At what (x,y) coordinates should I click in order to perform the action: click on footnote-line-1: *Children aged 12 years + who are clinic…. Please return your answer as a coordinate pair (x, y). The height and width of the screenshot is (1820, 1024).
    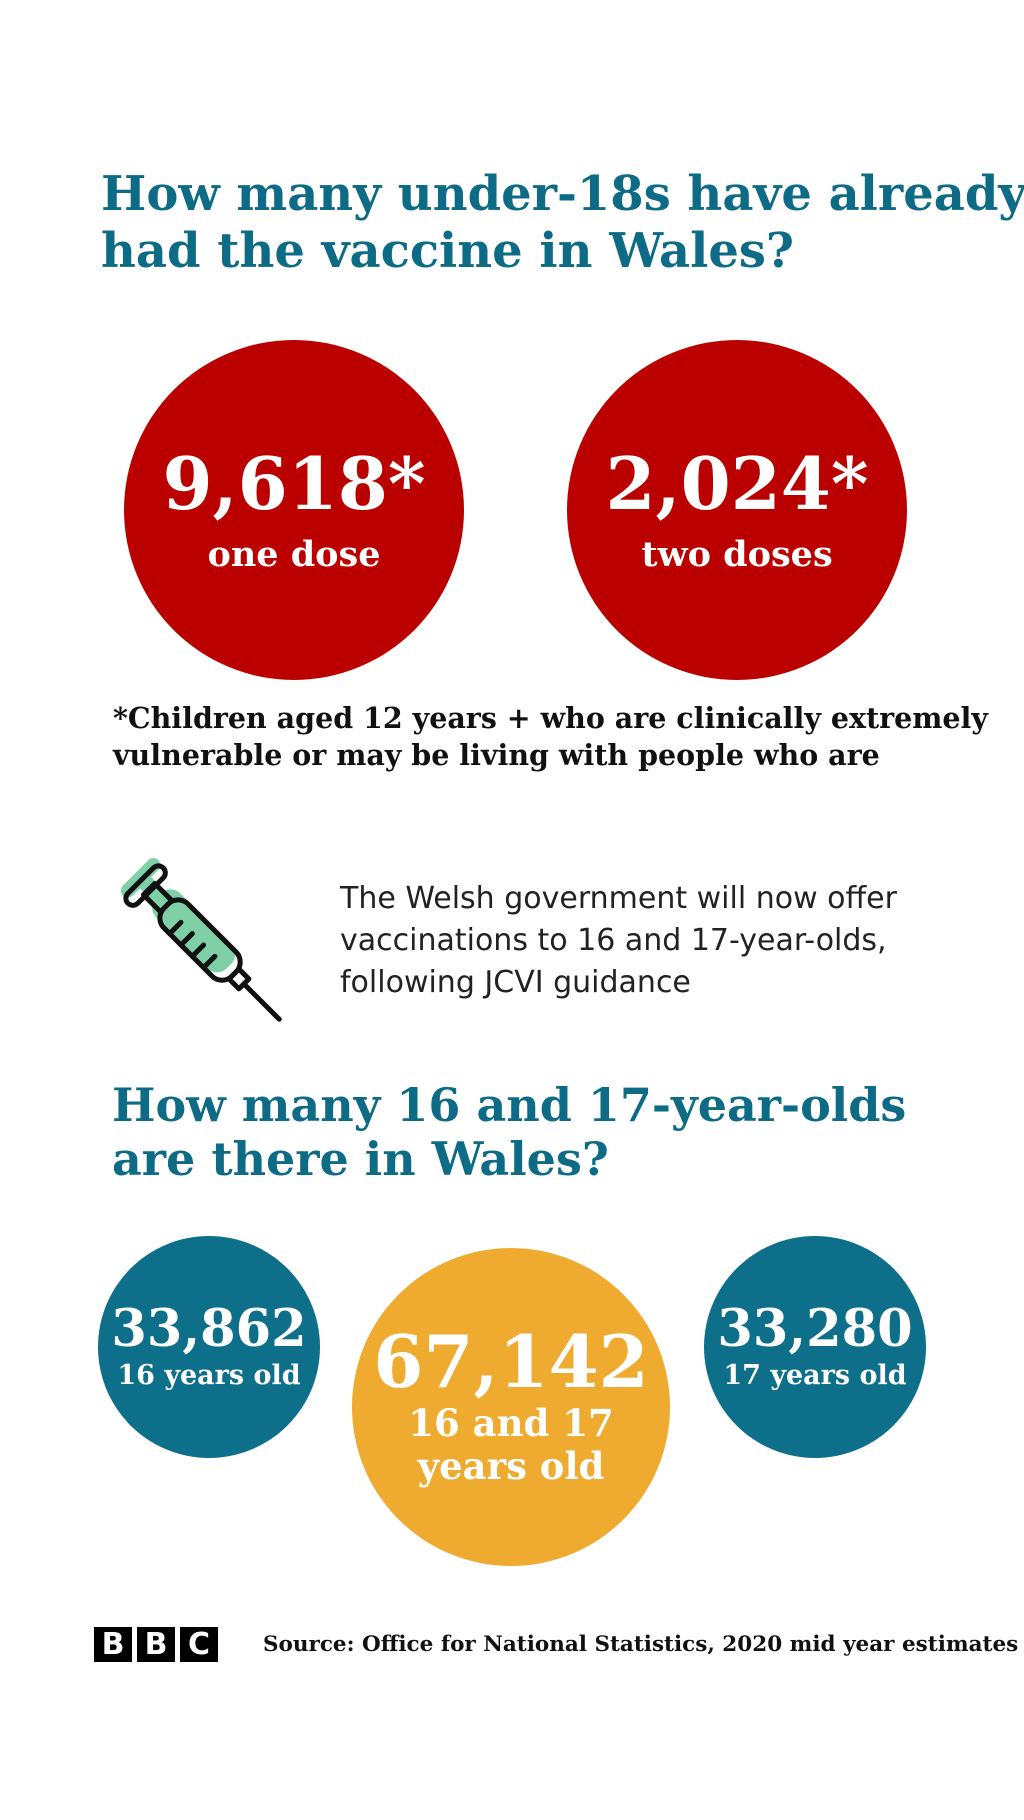
    Looking at the image, I should click on (550, 718).